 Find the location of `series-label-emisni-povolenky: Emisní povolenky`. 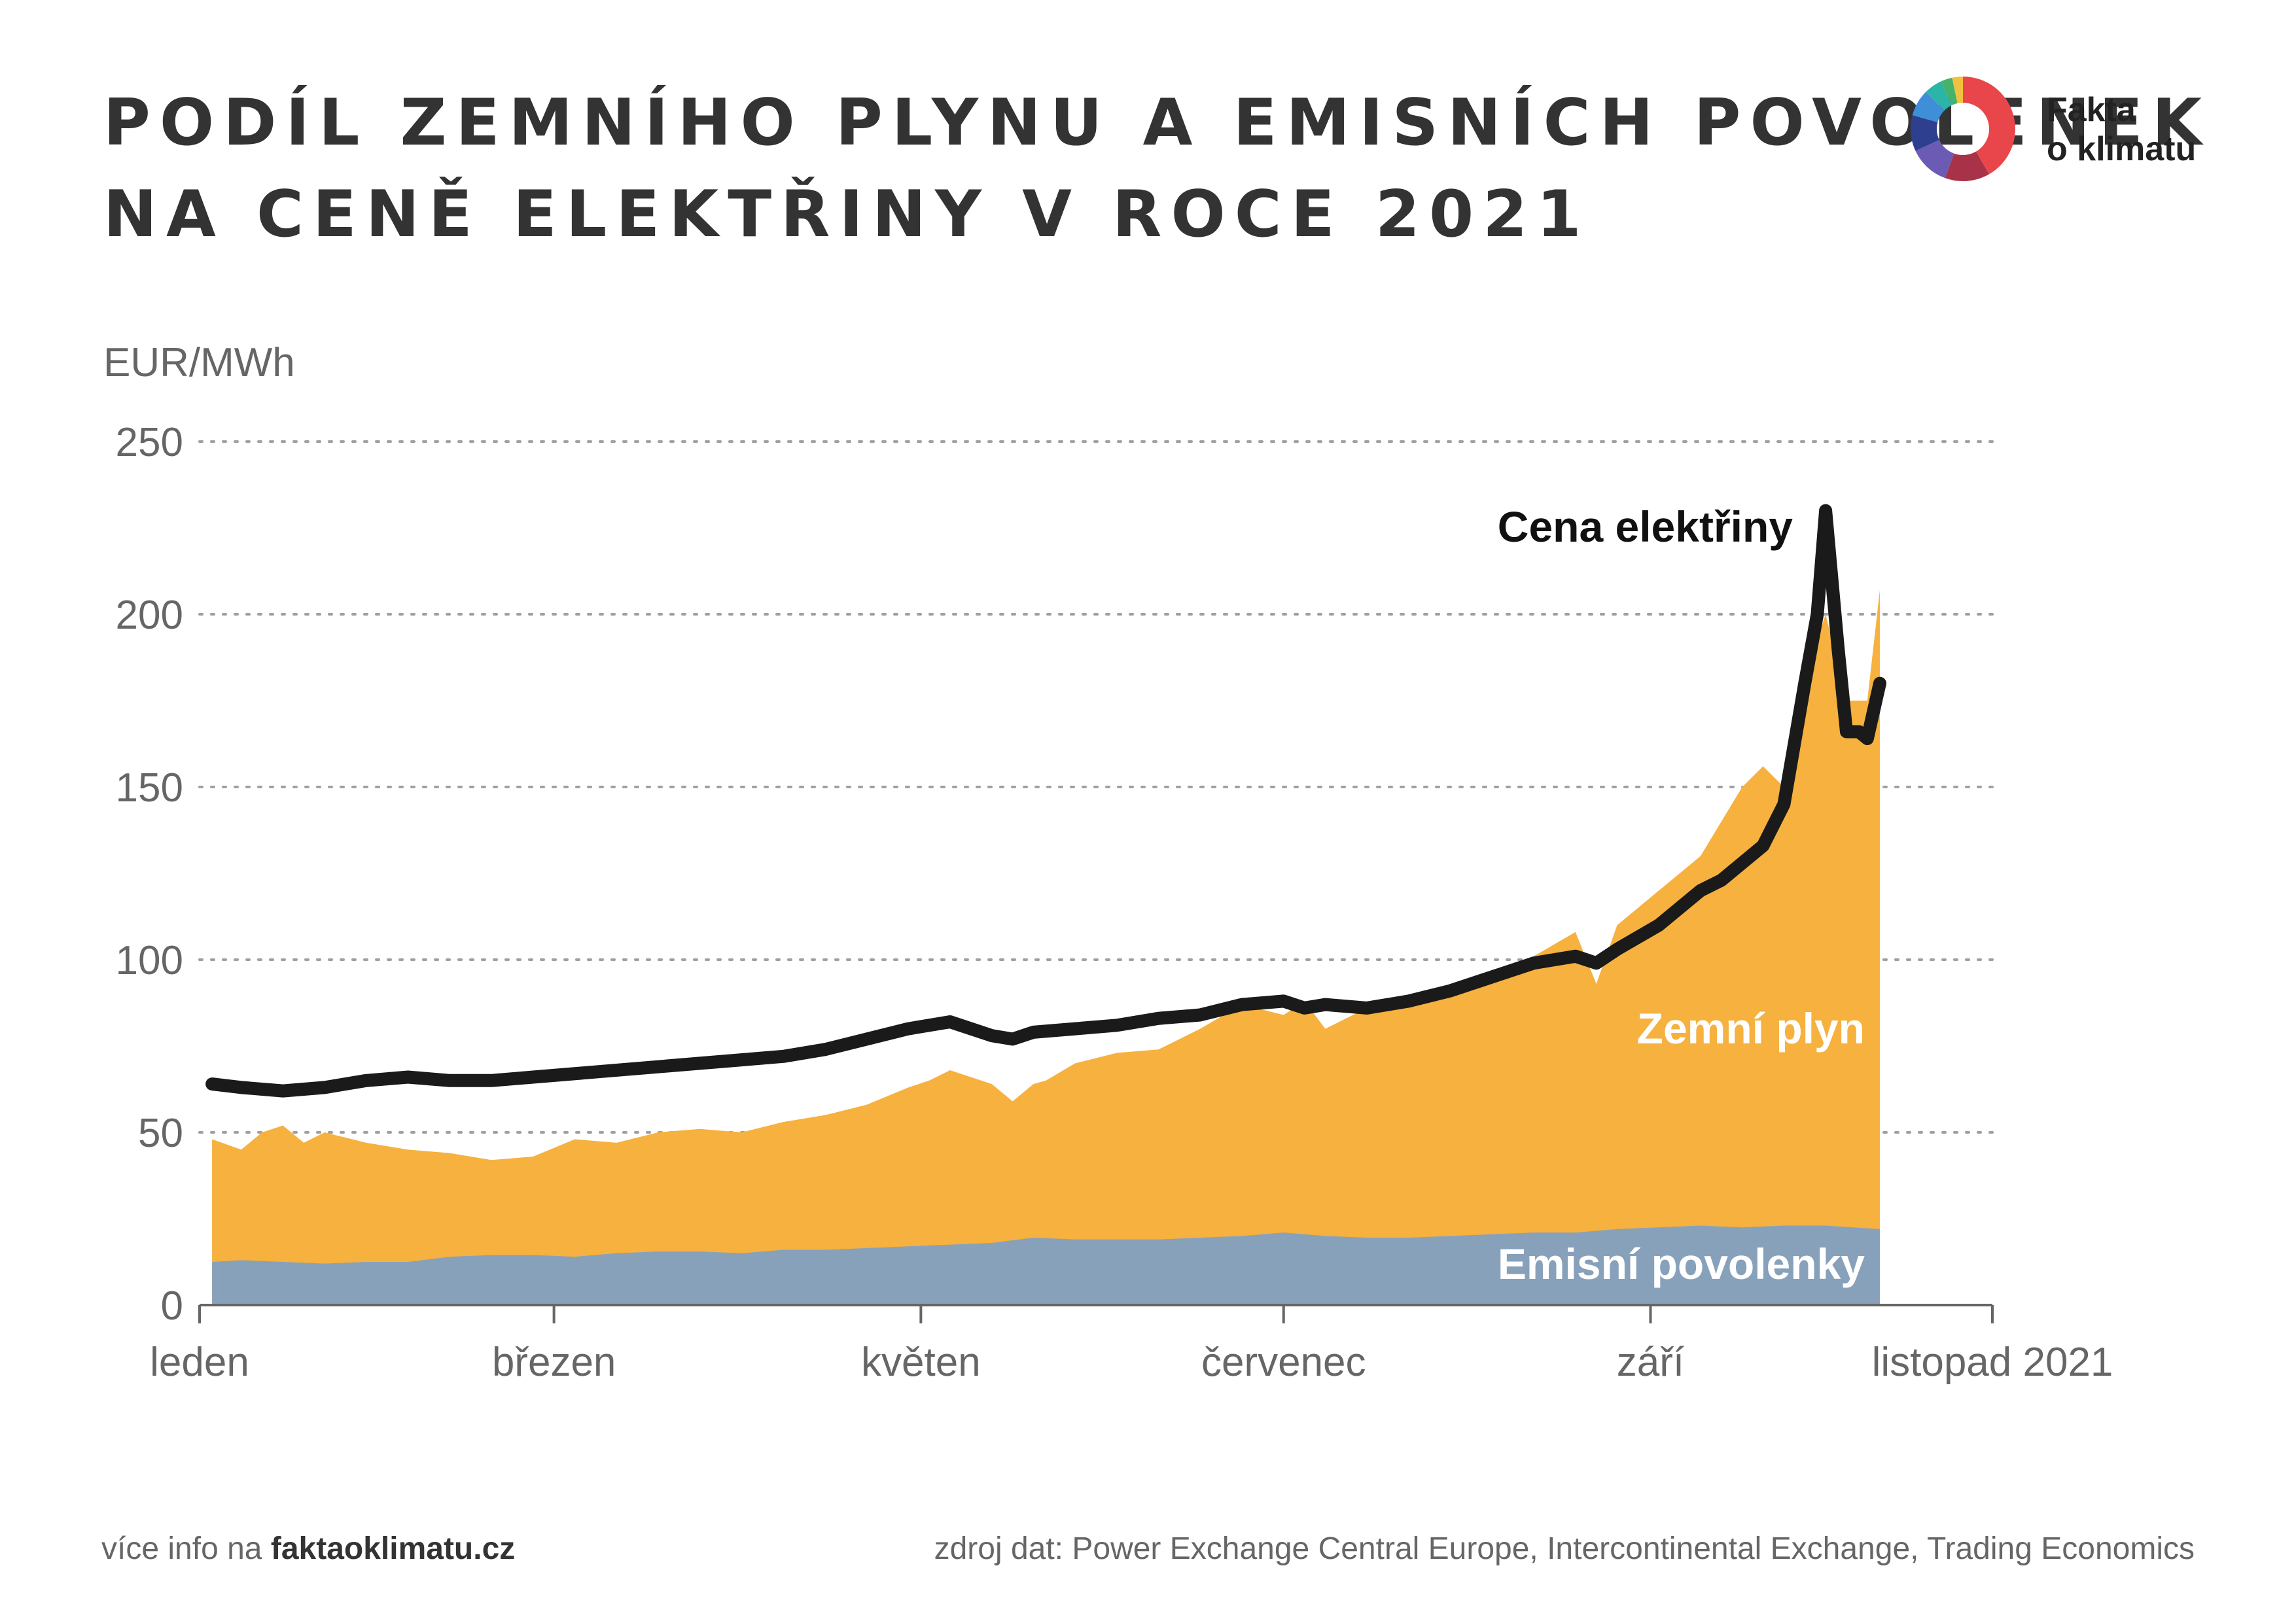

series-label-emisni-povolenky: Emisní povolenky is located at coordinates (1681, 1264).